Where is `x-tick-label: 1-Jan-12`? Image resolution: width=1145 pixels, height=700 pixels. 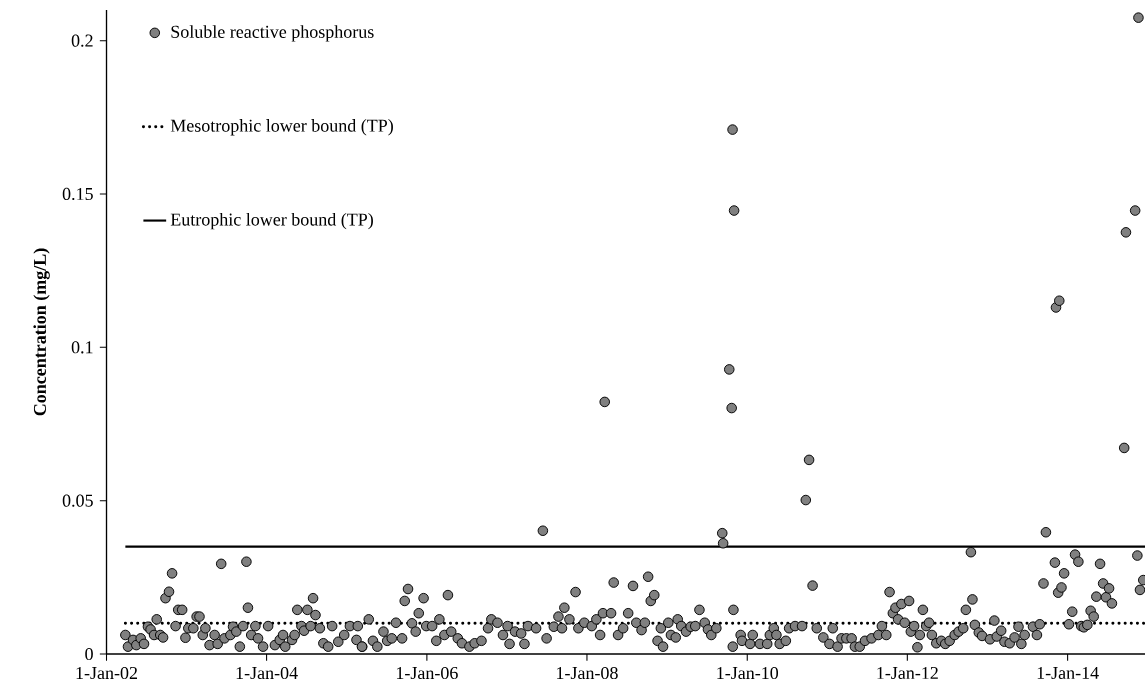 x-tick-label: 1-Jan-12 is located at coordinates (907, 673).